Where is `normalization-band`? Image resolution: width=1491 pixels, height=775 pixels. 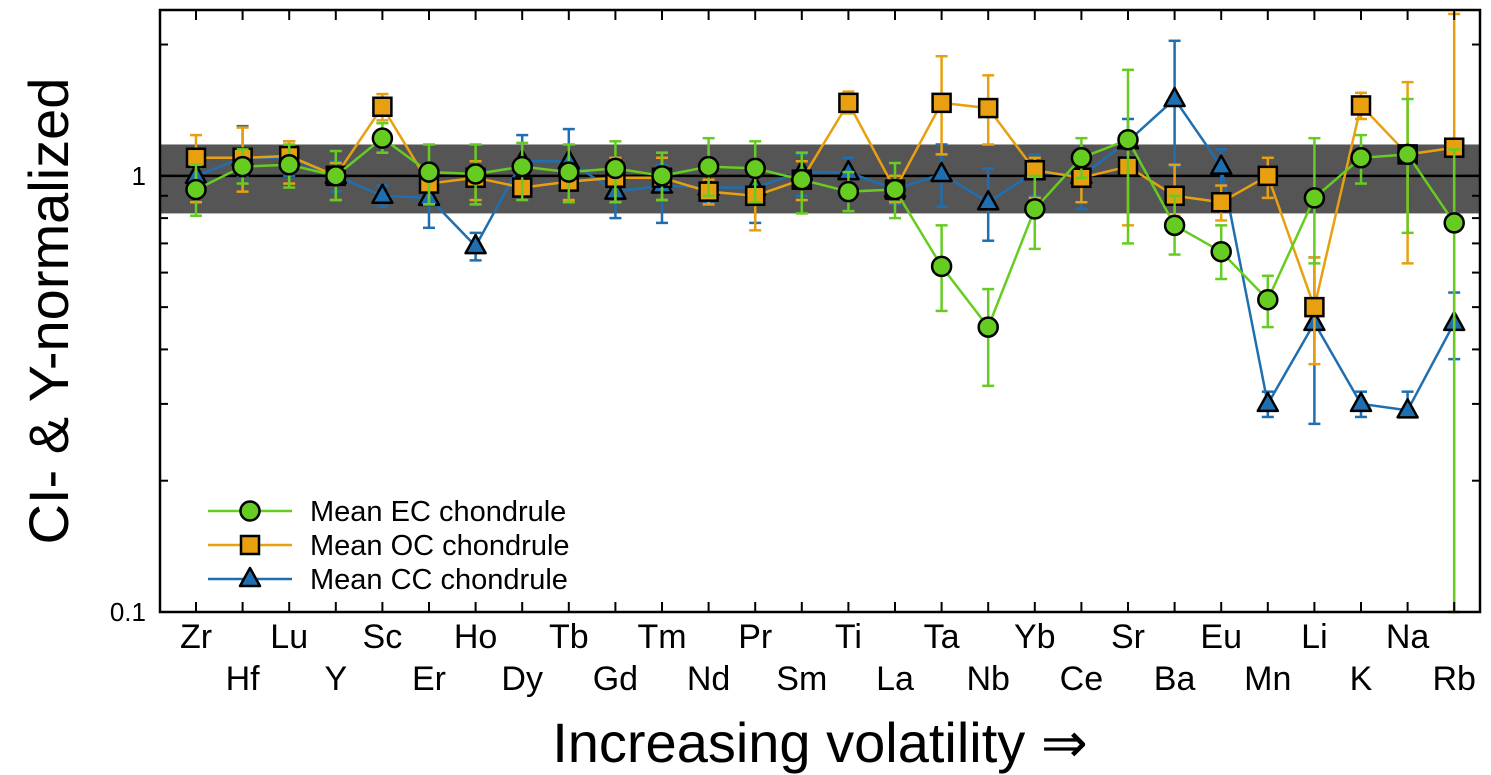 normalization-band is located at coordinates (820, 179).